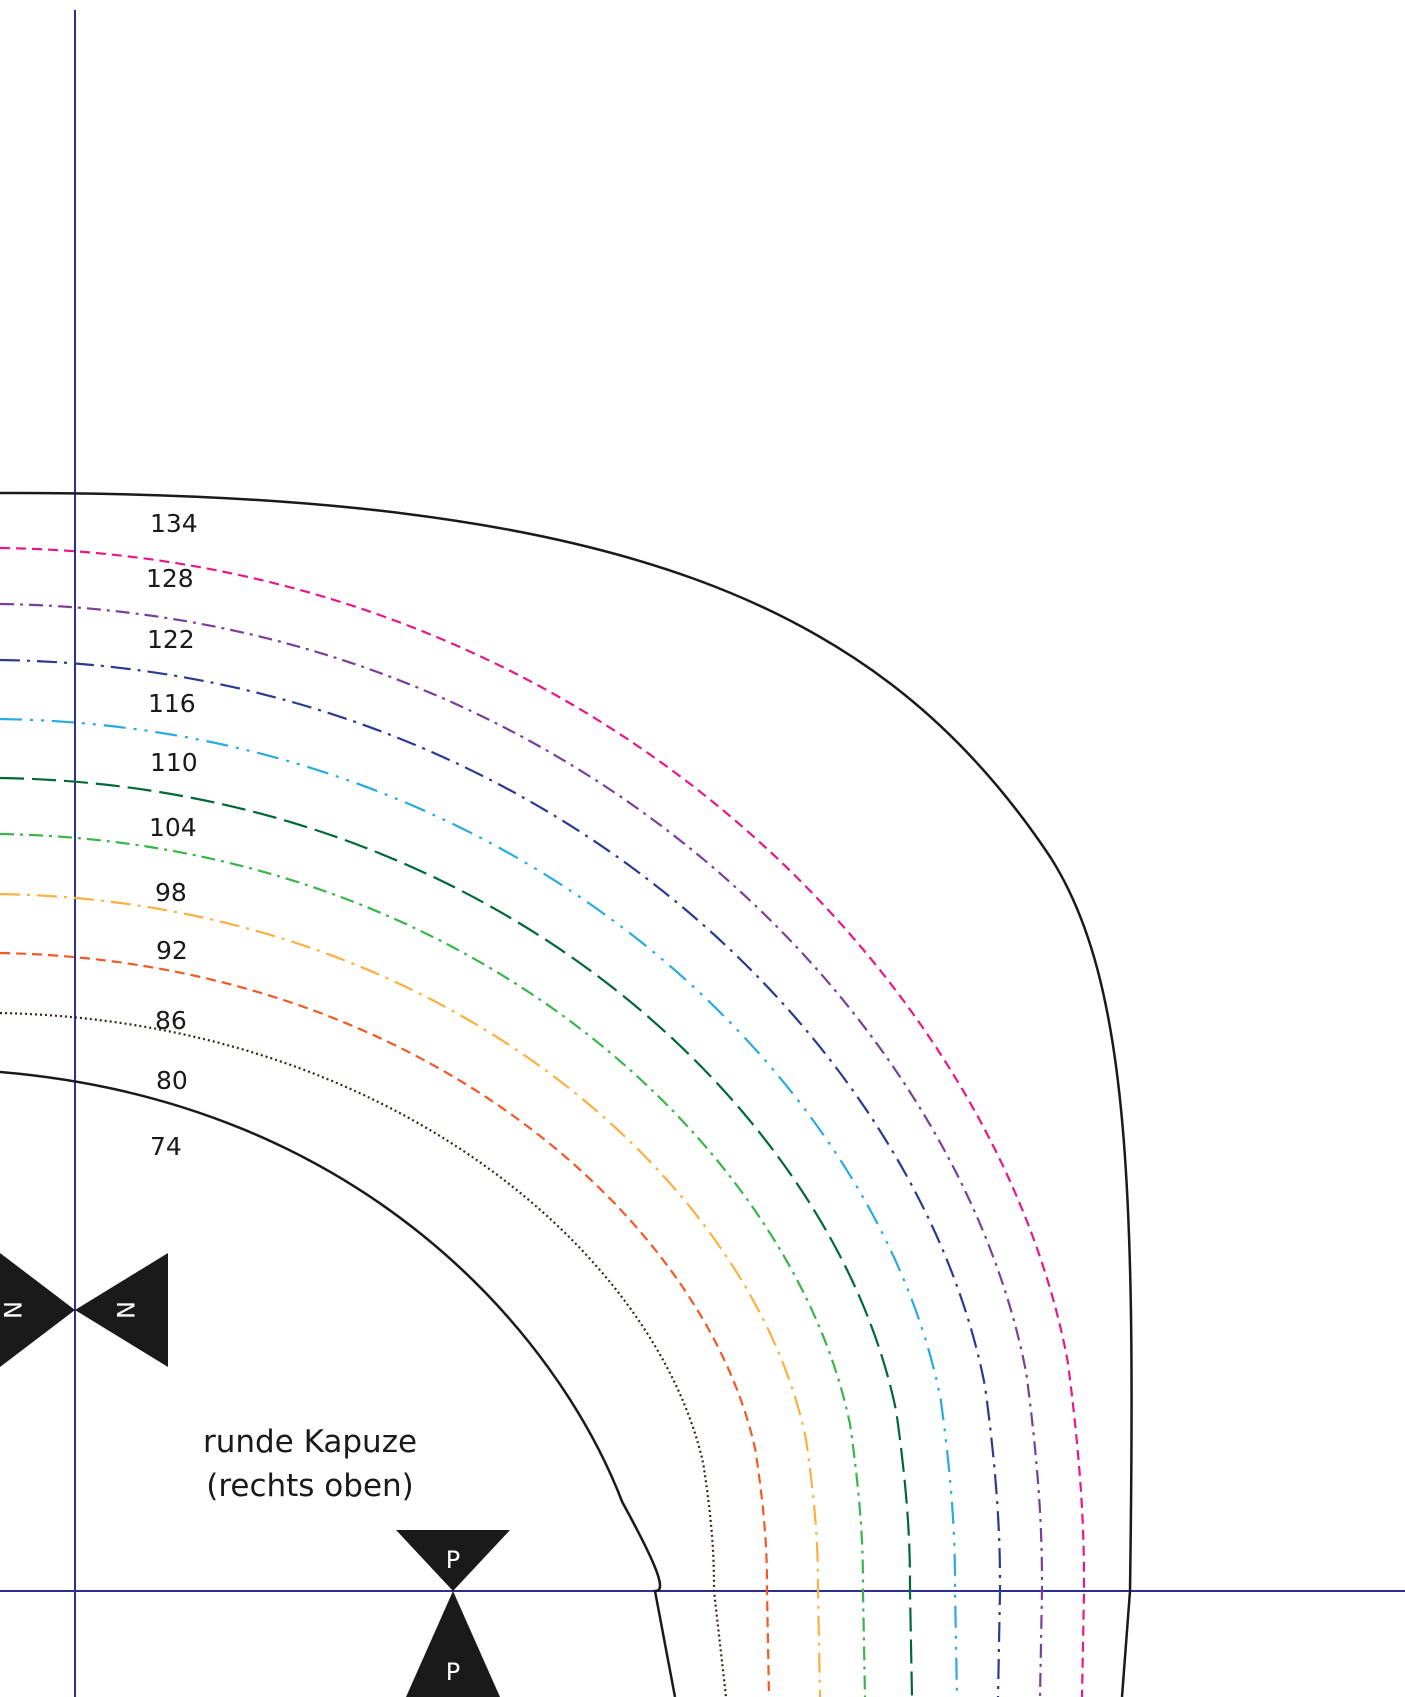 Image resolution: width=1405 pixels, height=1697 pixels. I want to click on notch-n-right-letter: N, so click(125, 1310).